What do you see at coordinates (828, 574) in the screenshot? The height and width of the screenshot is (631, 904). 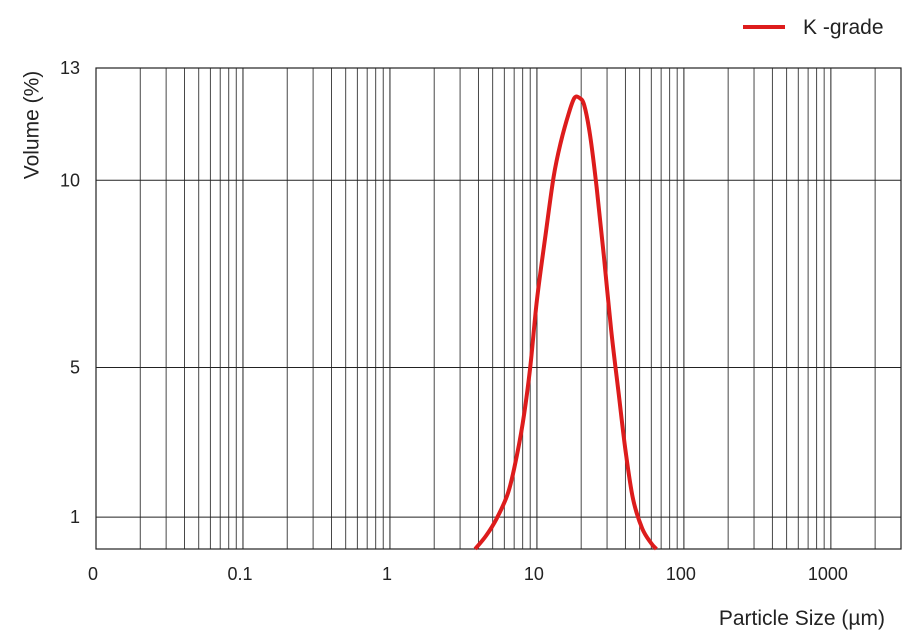 I see `x-tick-label: 1000` at bounding box center [828, 574].